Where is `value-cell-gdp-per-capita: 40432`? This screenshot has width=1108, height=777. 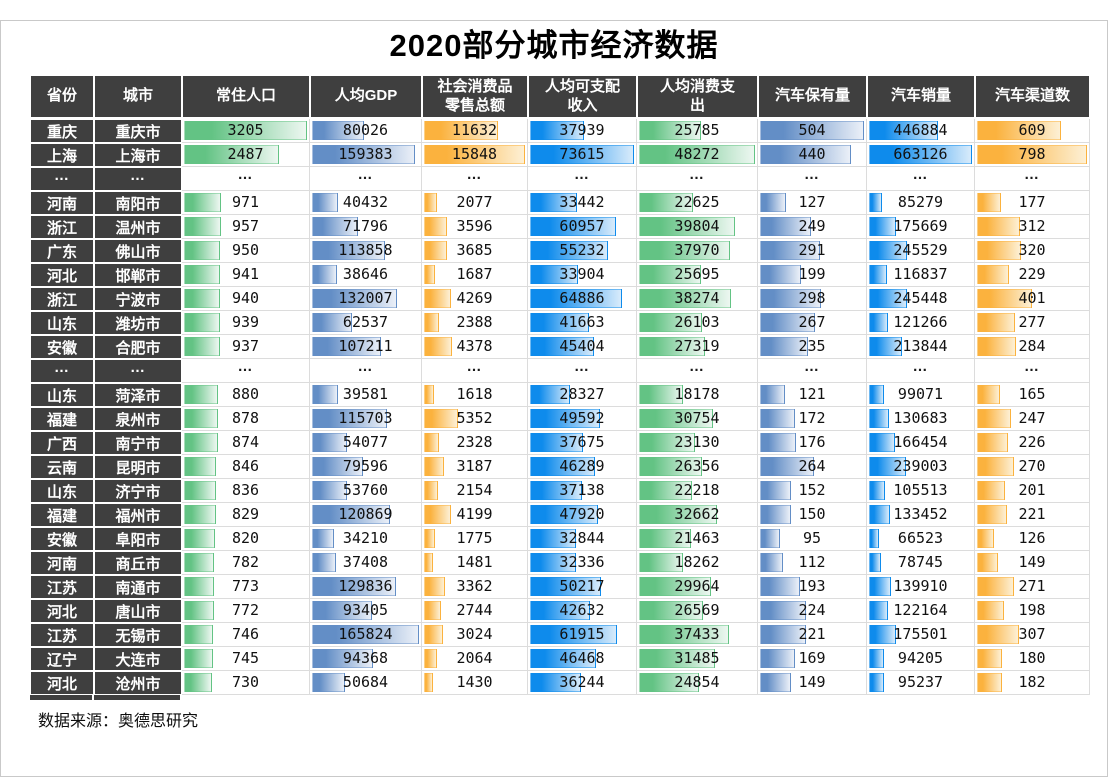 value-cell-gdp-per-capita: 40432 is located at coordinates (366, 203).